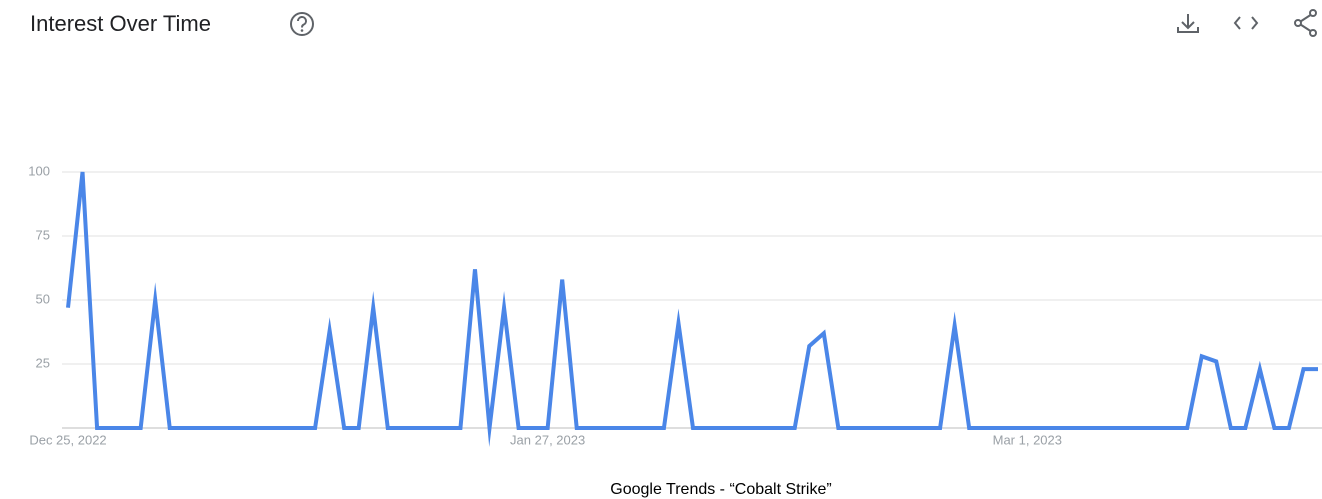 This screenshot has width=1322, height=499. Describe the element at coordinates (1188, 23) in the screenshot. I see `download-icon` at that location.